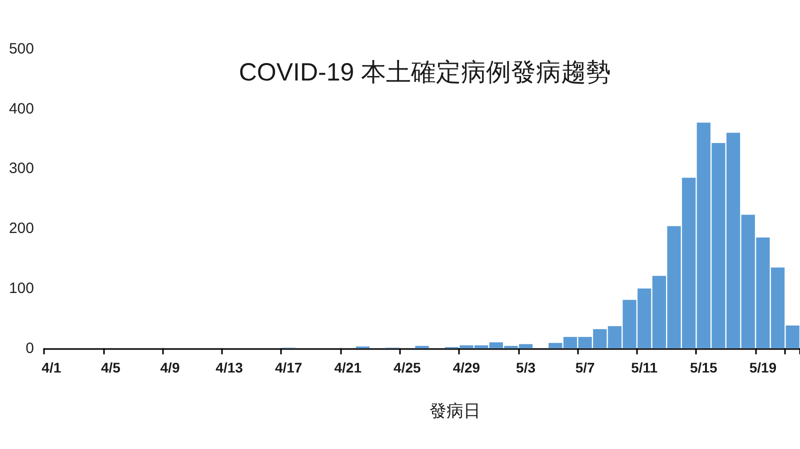  What do you see at coordinates (110, 367) in the screenshot?
I see `x-tick-label: 4/5` at bounding box center [110, 367].